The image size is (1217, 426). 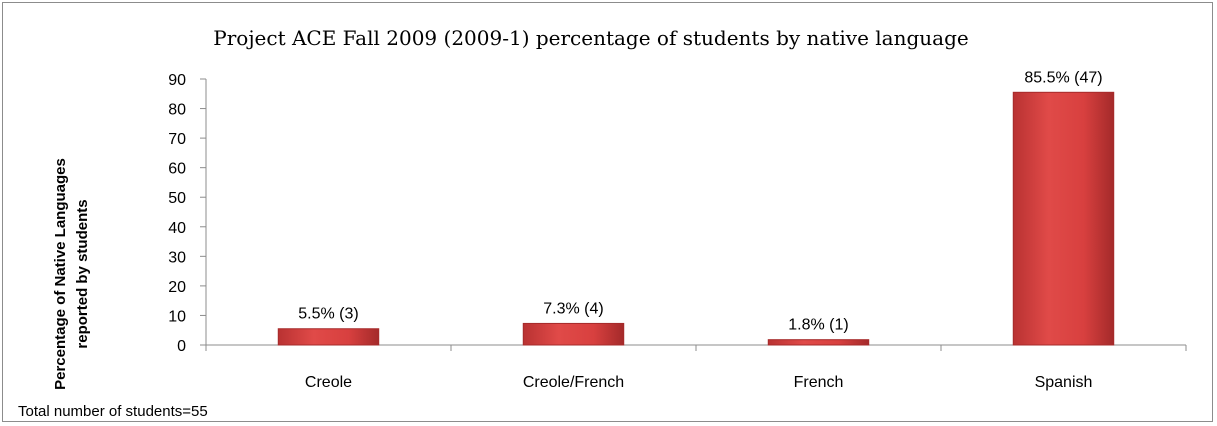 What do you see at coordinates (177, 110) in the screenshot?
I see `y-tick-label: 80` at bounding box center [177, 110].